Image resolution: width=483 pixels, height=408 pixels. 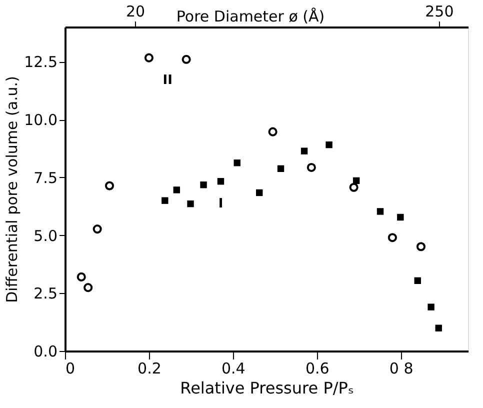 I want to click on x-tick-label: 0, so click(x=71, y=369).